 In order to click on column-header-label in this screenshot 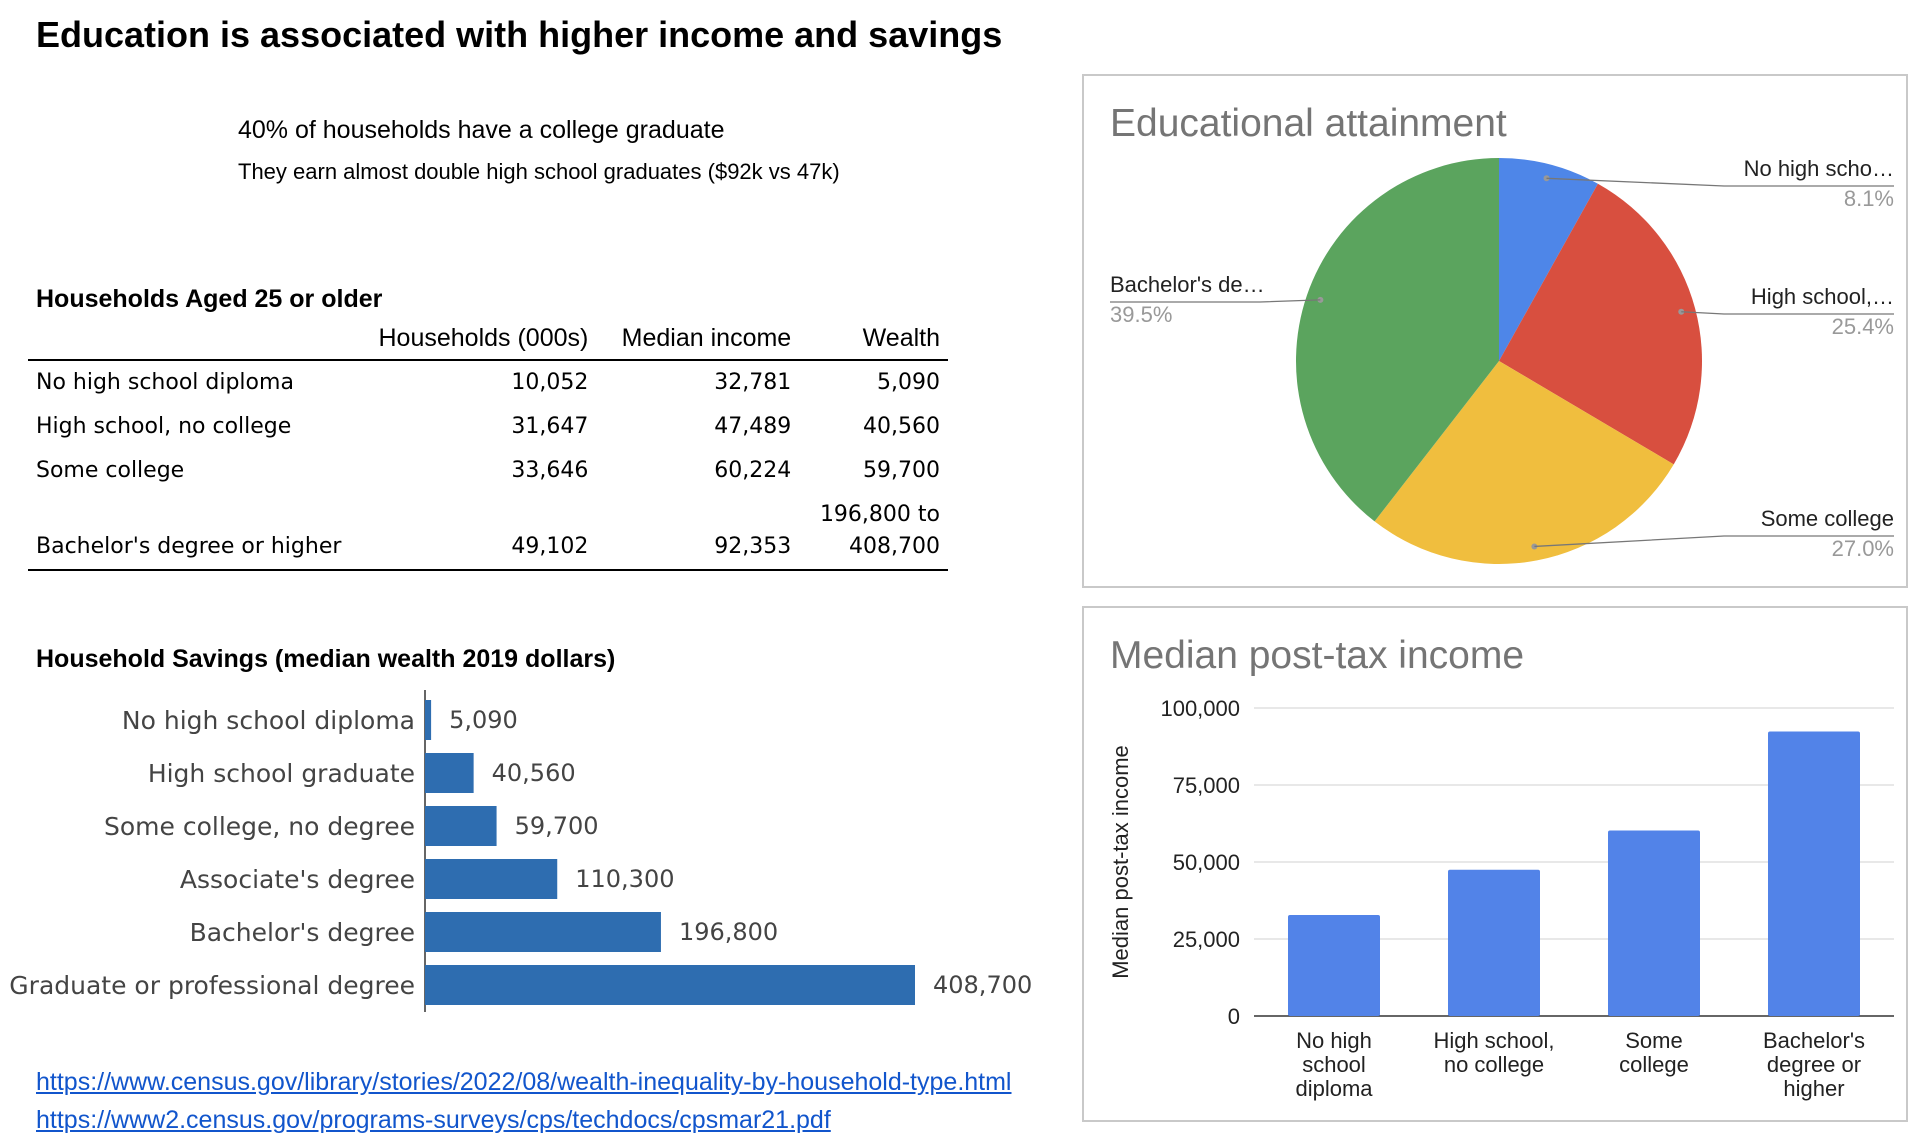, I will do `click(189, 340)`.